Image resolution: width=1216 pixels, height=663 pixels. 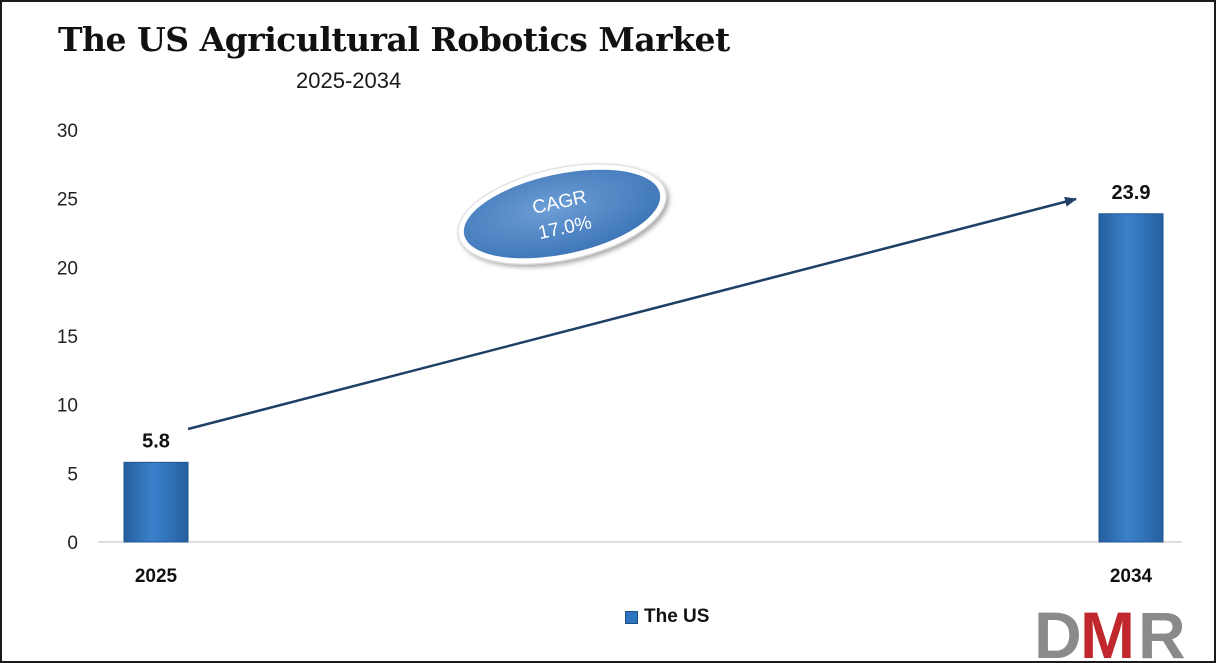 What do you see at coordinates (1131, 378) in the screenshot?
I see `bar-2034` at bounding box center [1131, 378].